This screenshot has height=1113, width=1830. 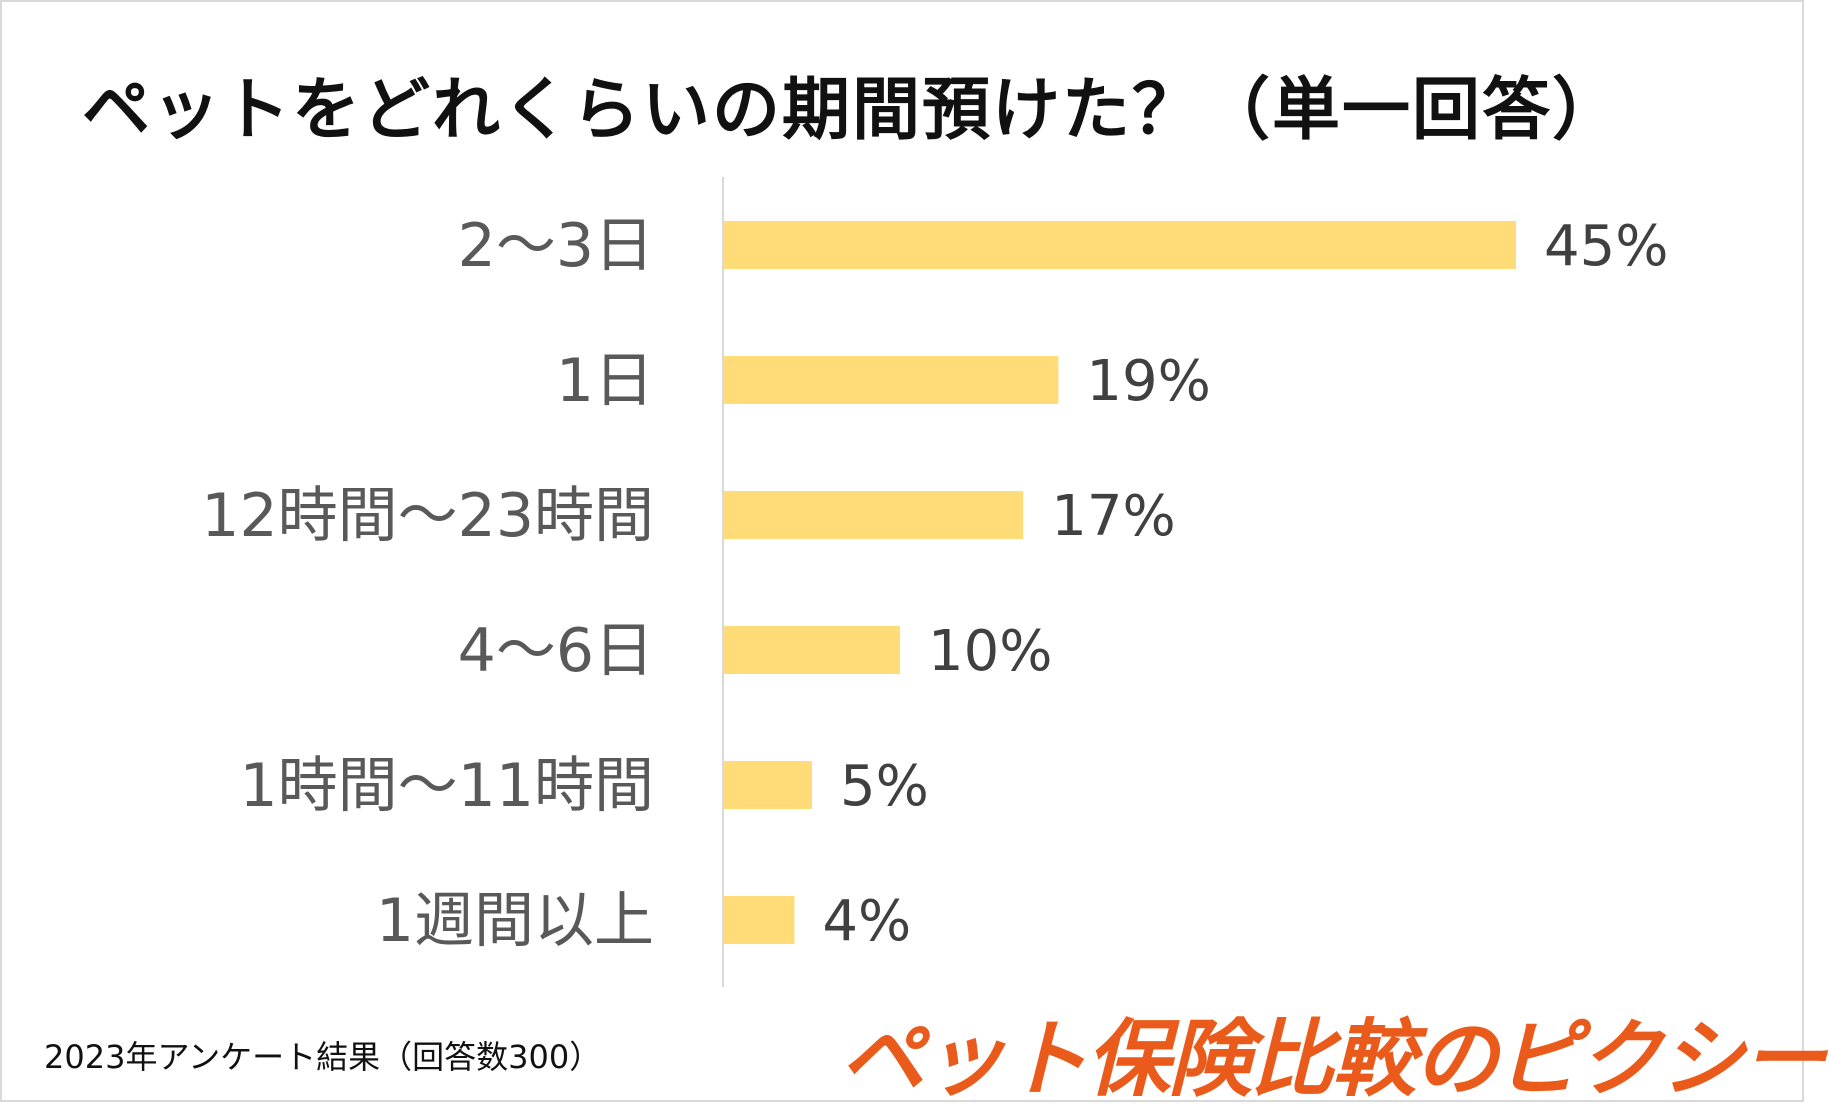 I want to click on value-label: 4%, so click(x=866, y=921).